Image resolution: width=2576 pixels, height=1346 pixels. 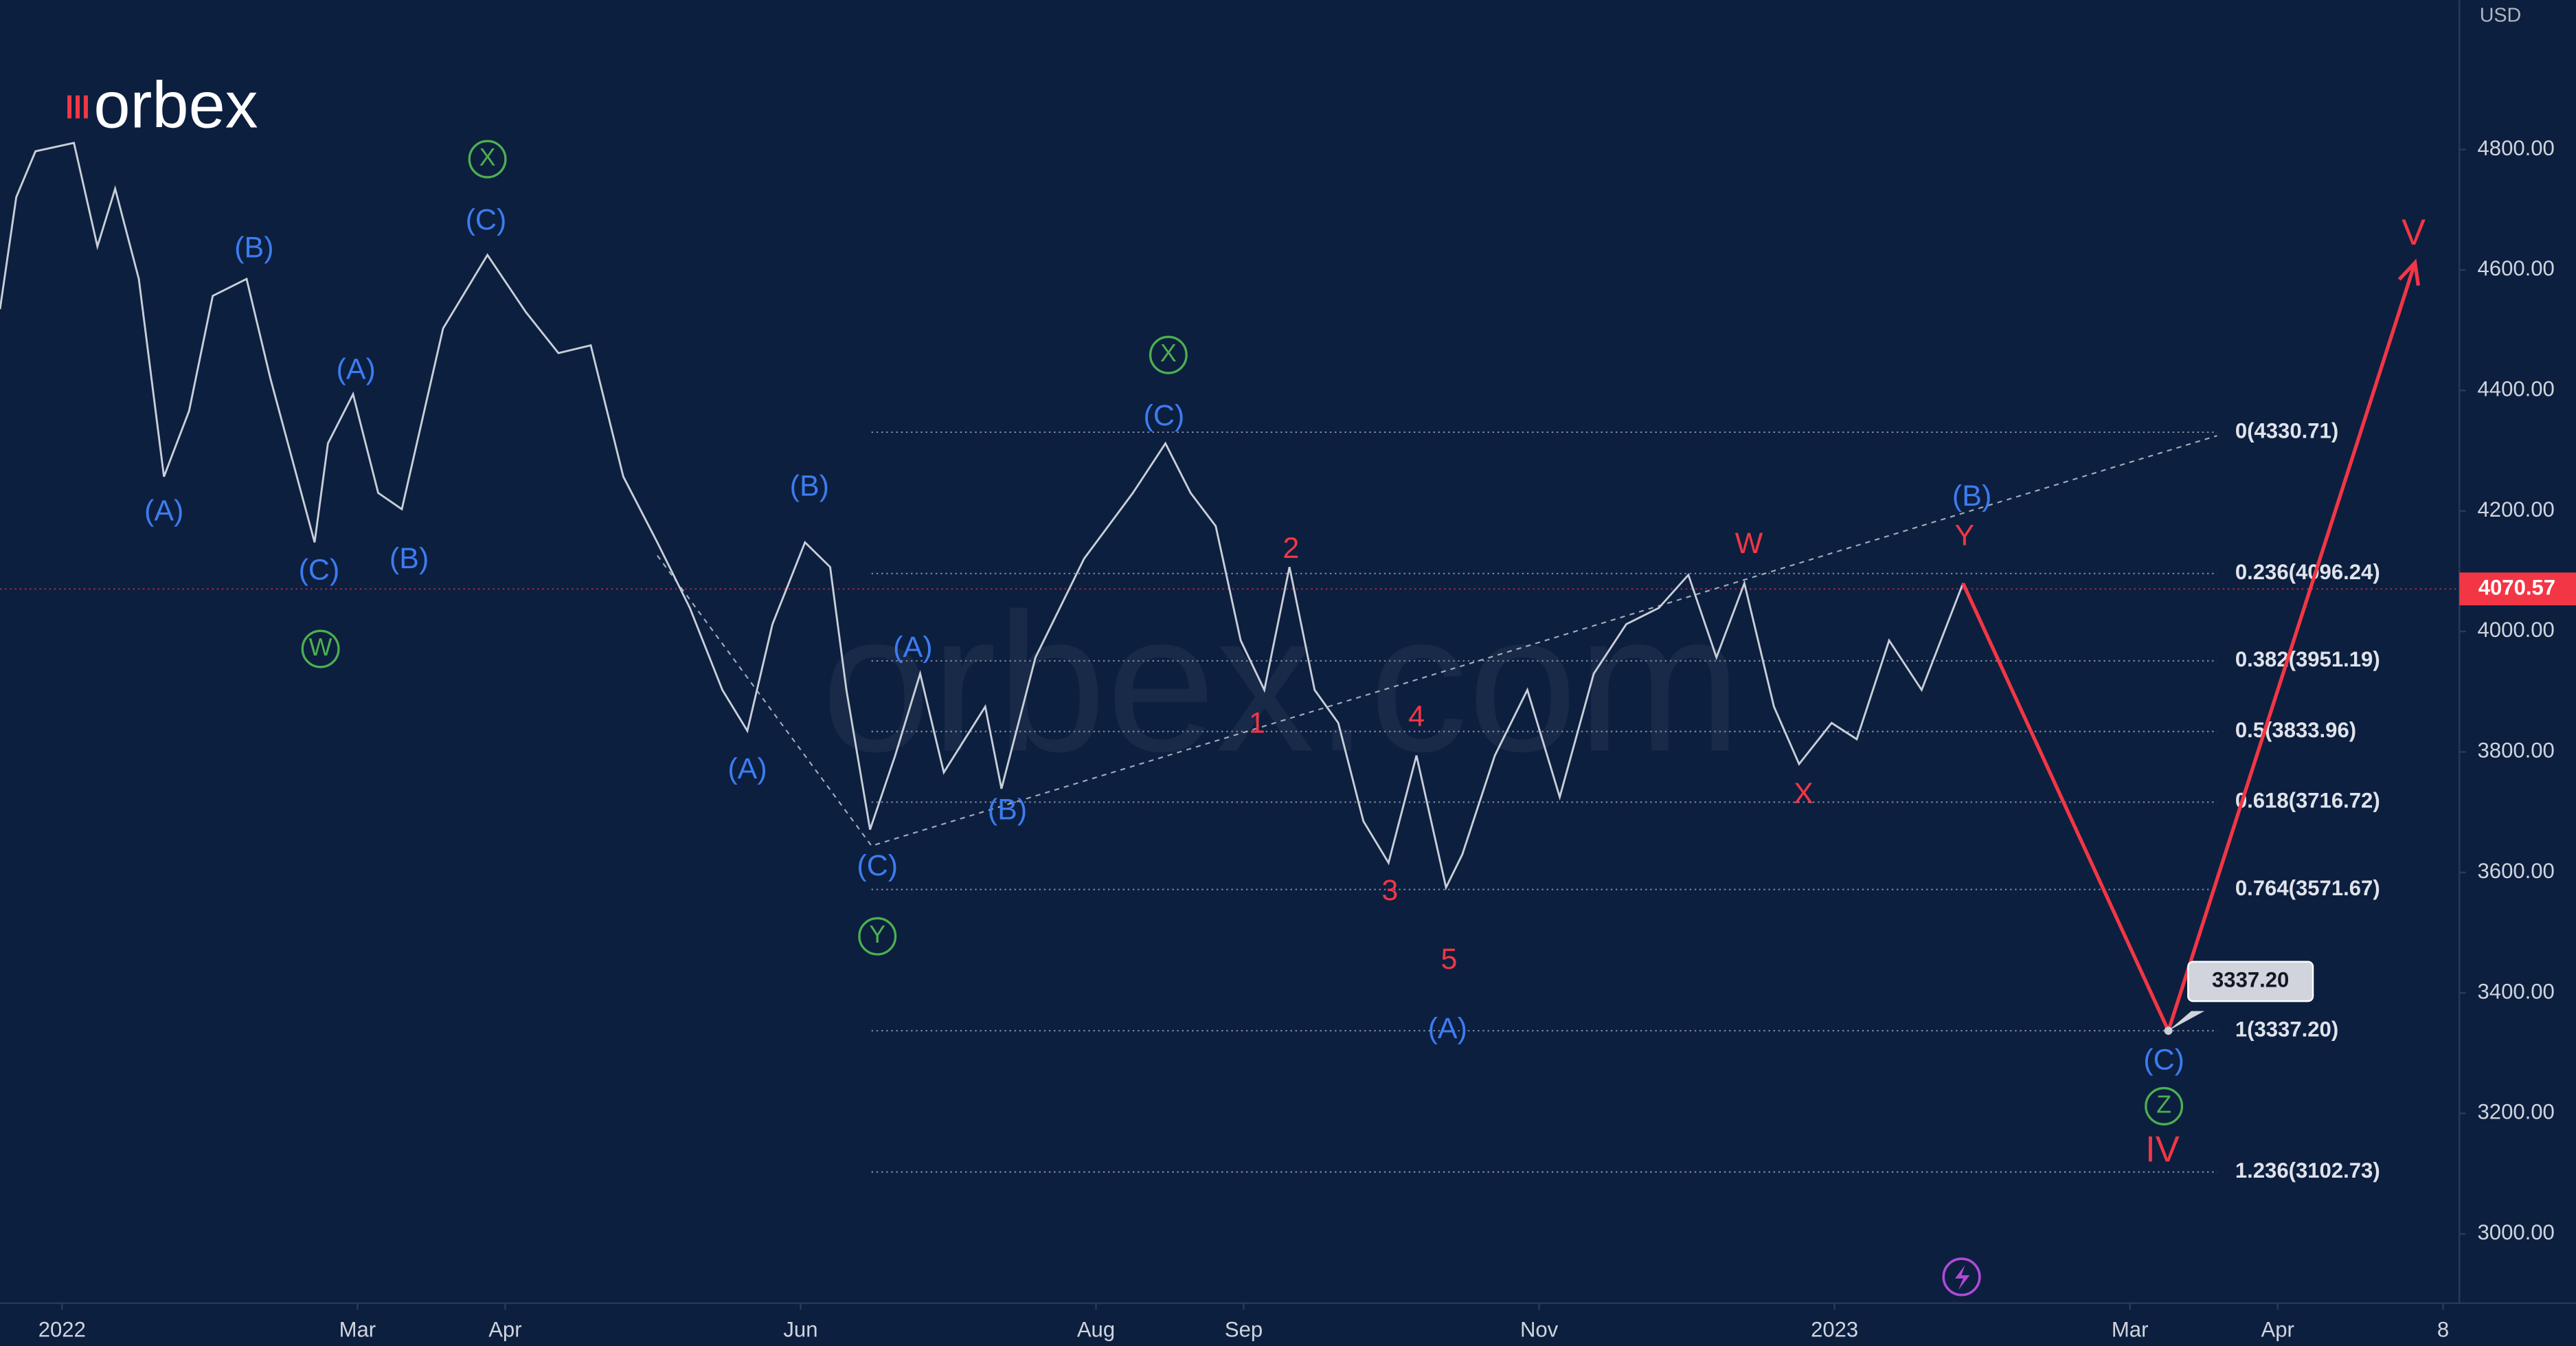 I want to click on fib-label: 0.5(3833.96), so click(x=2295, y=730).